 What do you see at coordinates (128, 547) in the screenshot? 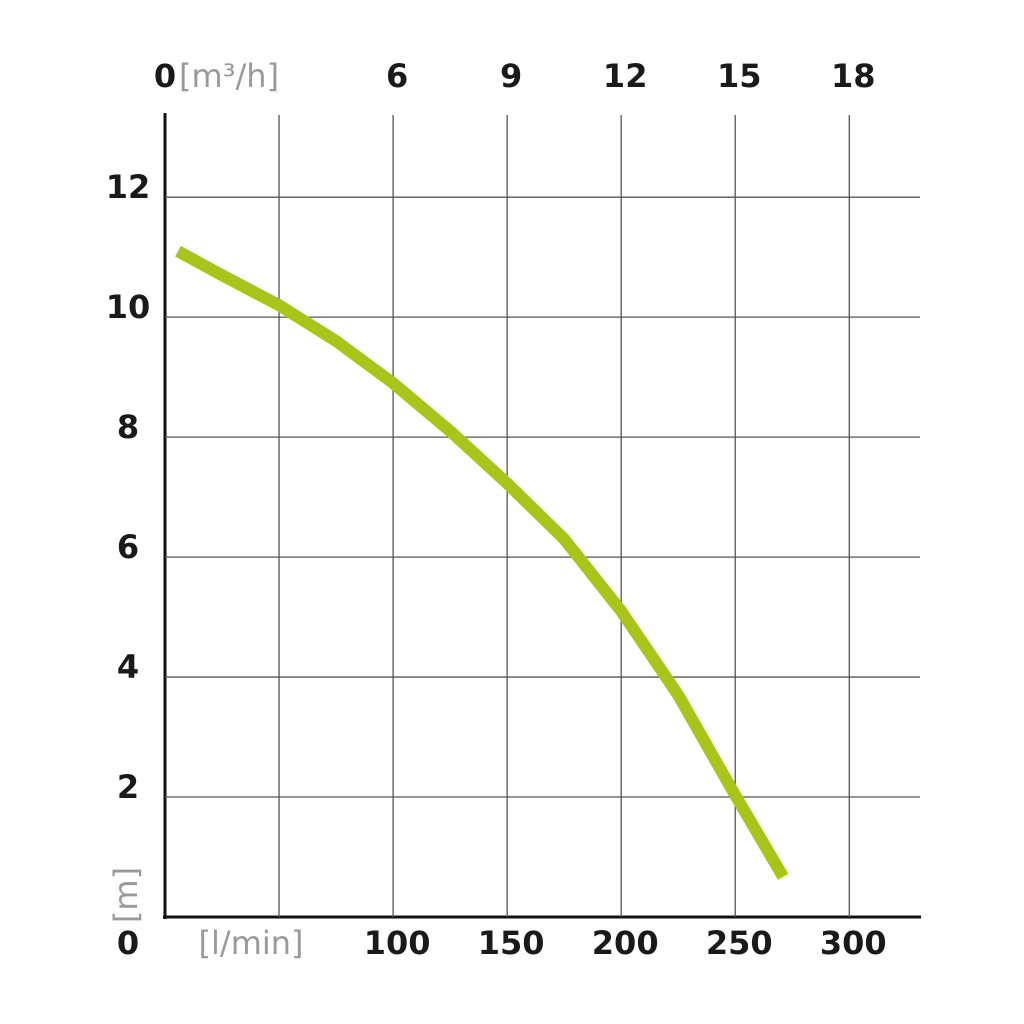
I see `y-tick-label: 6` at bounding box center [128, 547].